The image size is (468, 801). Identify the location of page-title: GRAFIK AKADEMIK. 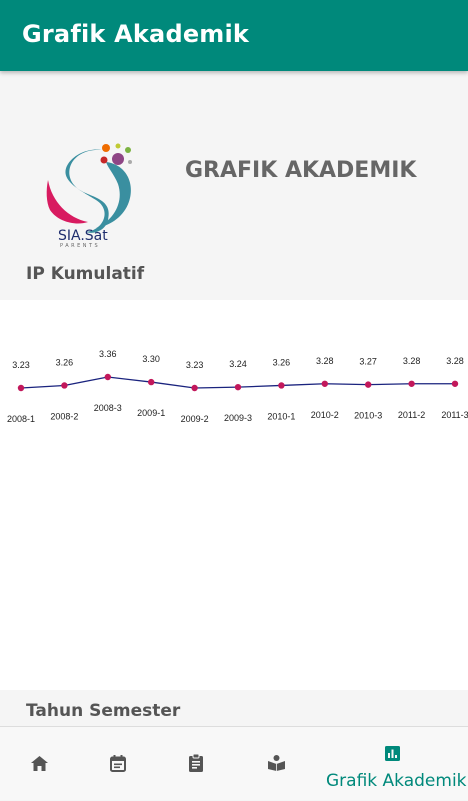
(301, 170).